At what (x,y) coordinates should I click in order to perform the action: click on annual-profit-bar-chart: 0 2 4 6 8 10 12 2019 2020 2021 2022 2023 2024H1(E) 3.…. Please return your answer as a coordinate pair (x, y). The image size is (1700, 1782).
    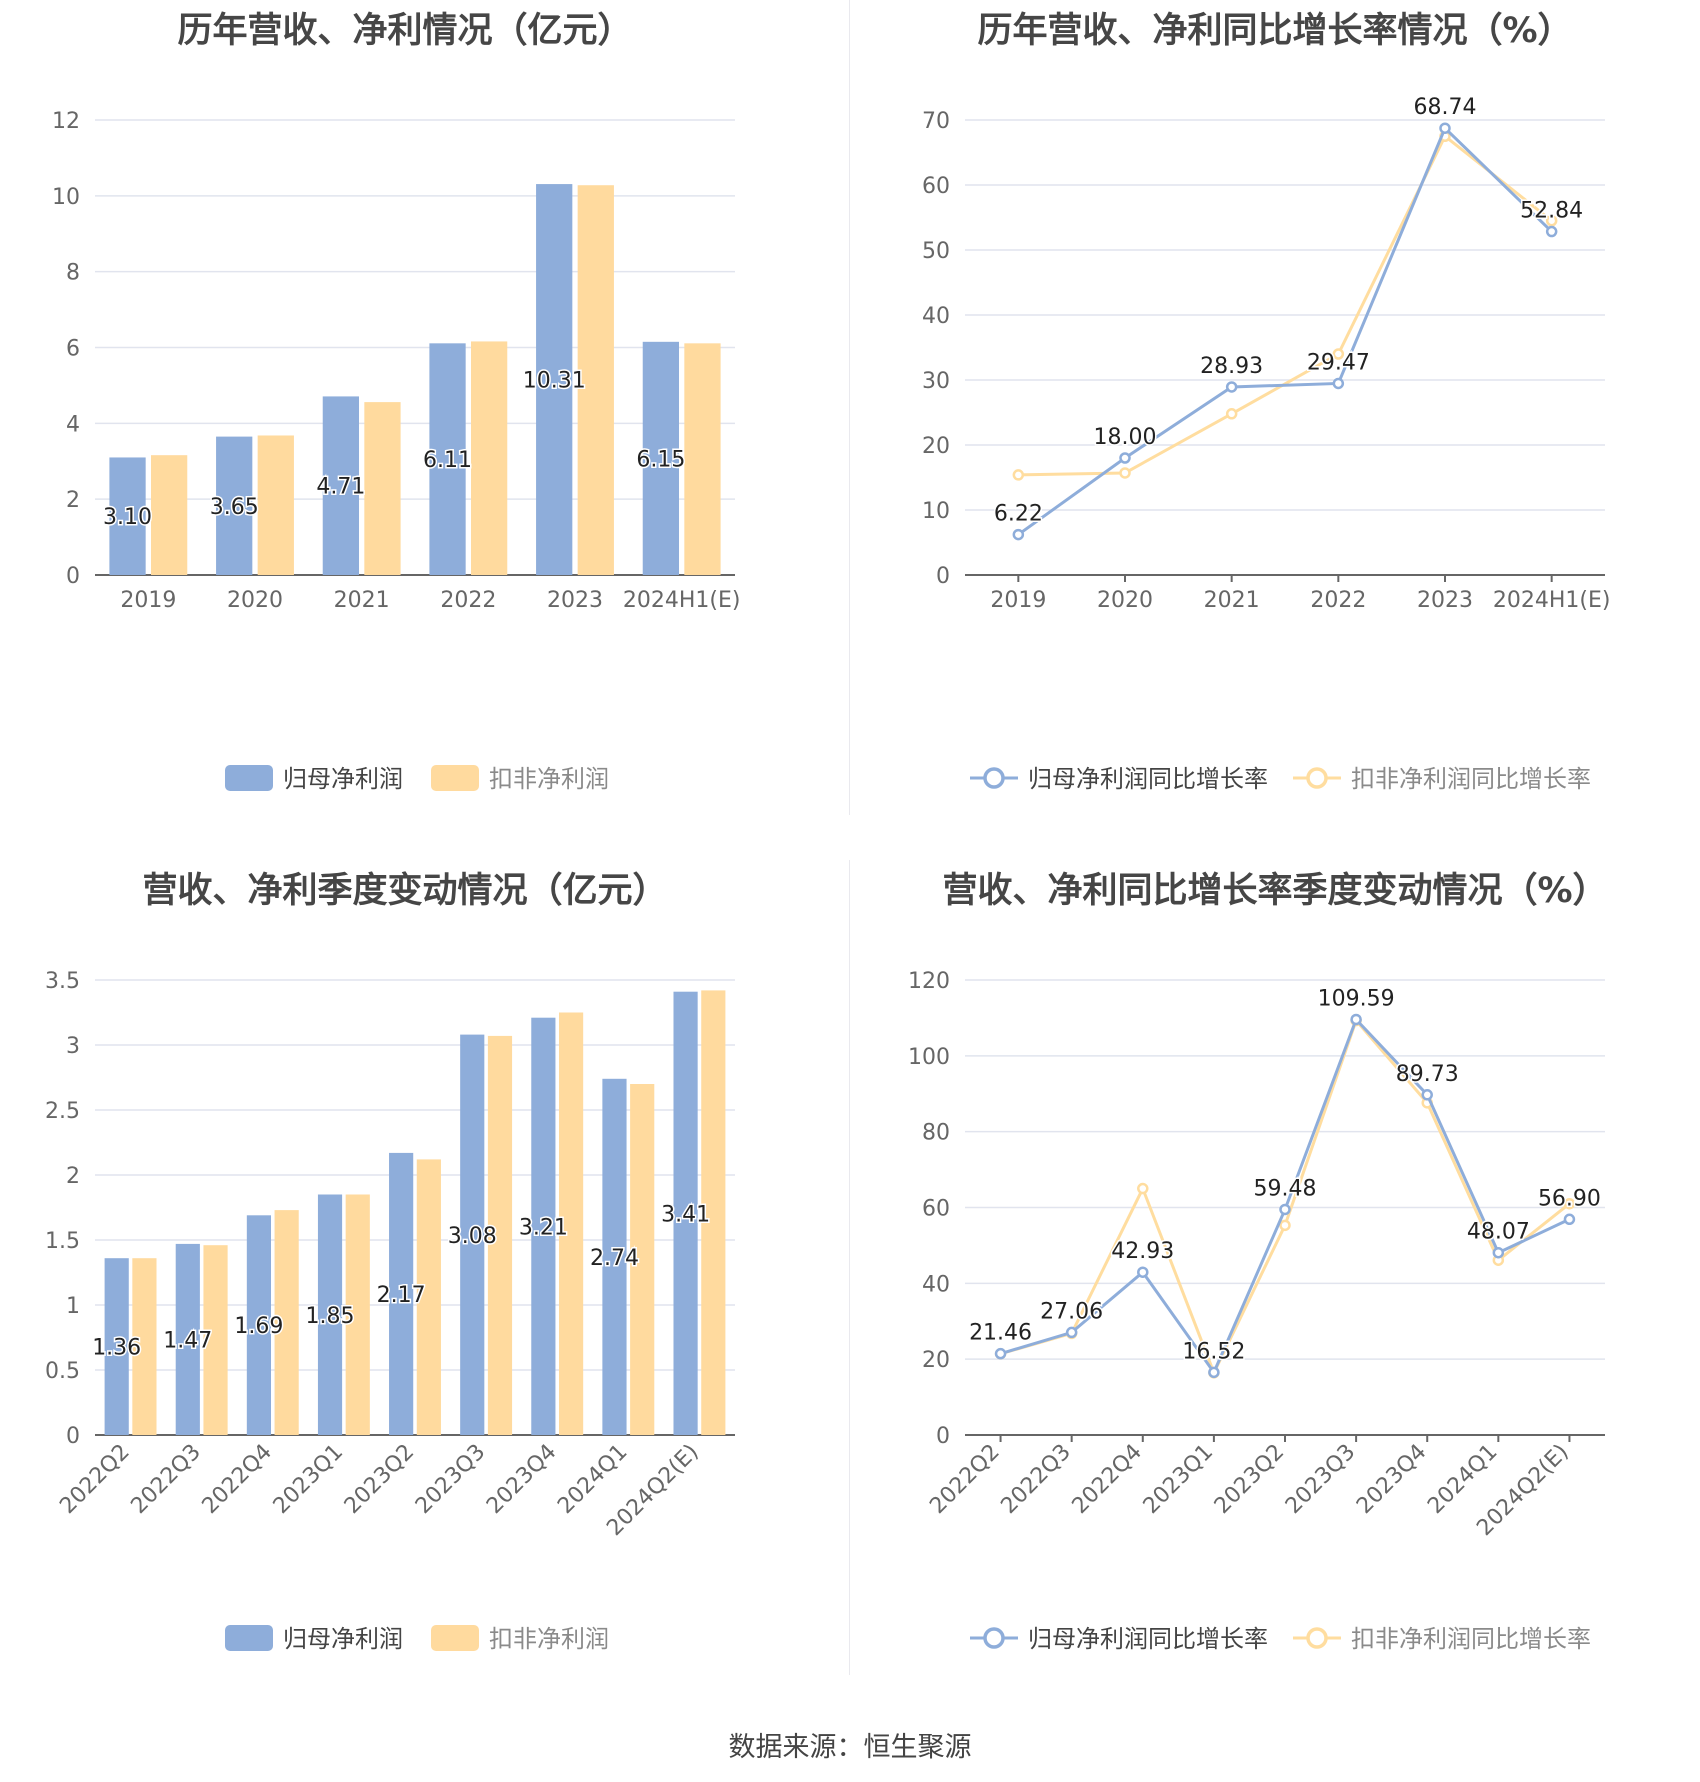
    Looking at the image, I should click on (396, 361).